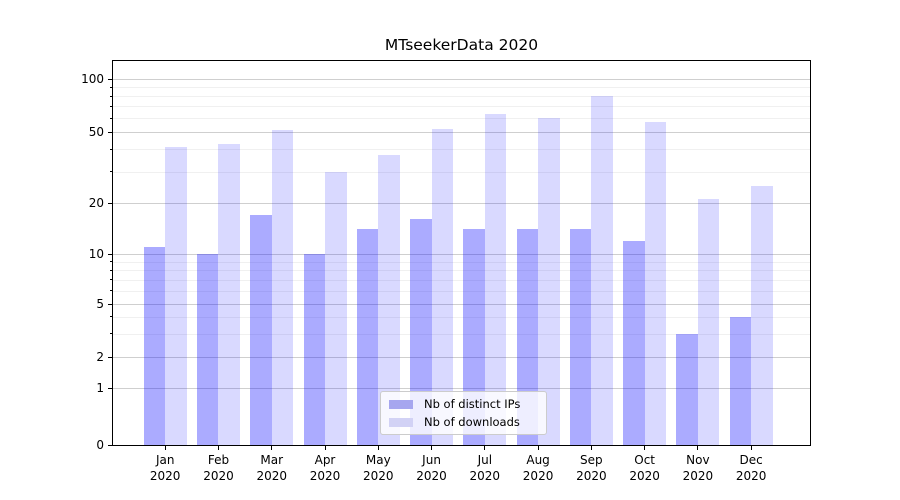 Image resolution: width=900 pixels, height=500 pixels. I want to click on x-tick-label-line: Jan, so click(165, 460).